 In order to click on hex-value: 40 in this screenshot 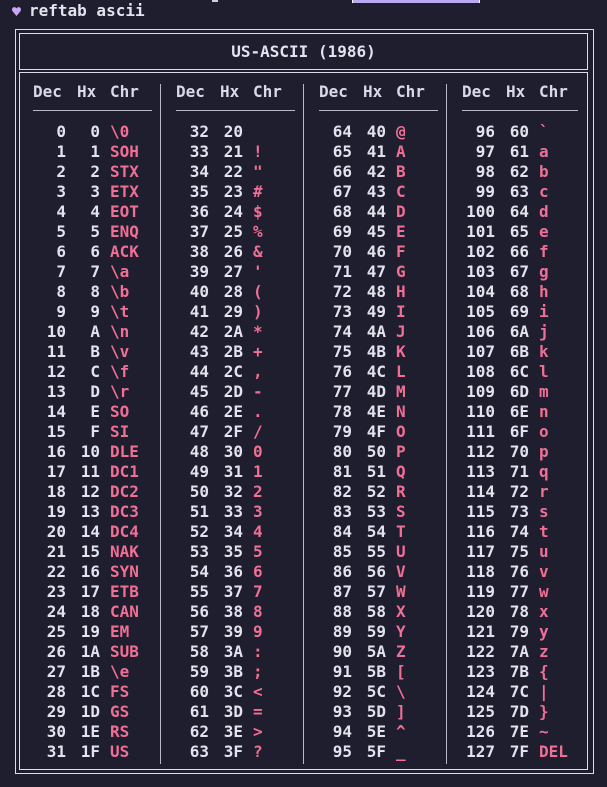, I will do `click(376, 131)`.